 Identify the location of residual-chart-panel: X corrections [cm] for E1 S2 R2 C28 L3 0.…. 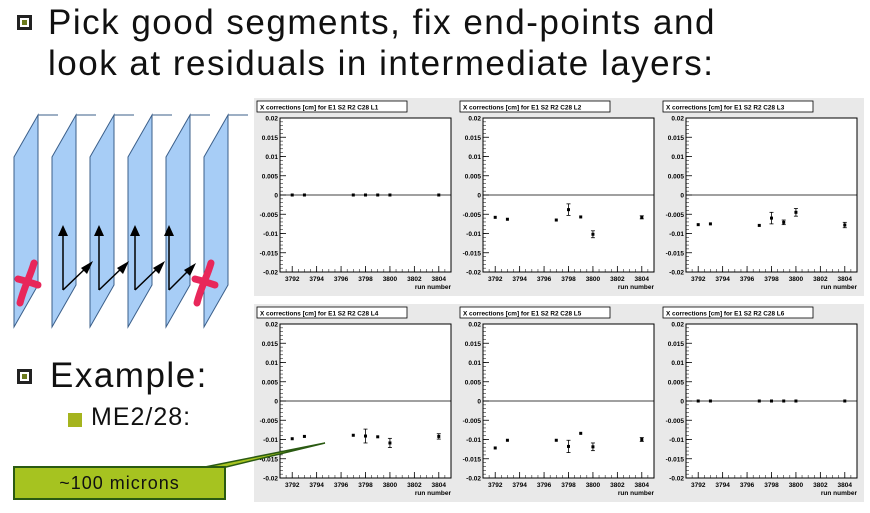
(762, 197).